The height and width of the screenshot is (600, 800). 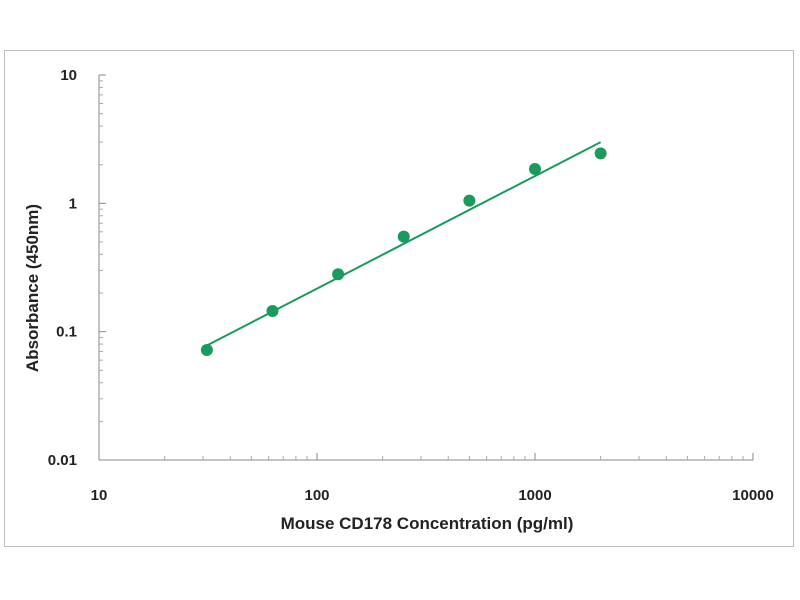 What do you see at coordinates (427, 523) in the screenshot?
I see `x-axis-title: Mouse CD178 Concentration (pg/ml)` at bounding box center [427, 523].